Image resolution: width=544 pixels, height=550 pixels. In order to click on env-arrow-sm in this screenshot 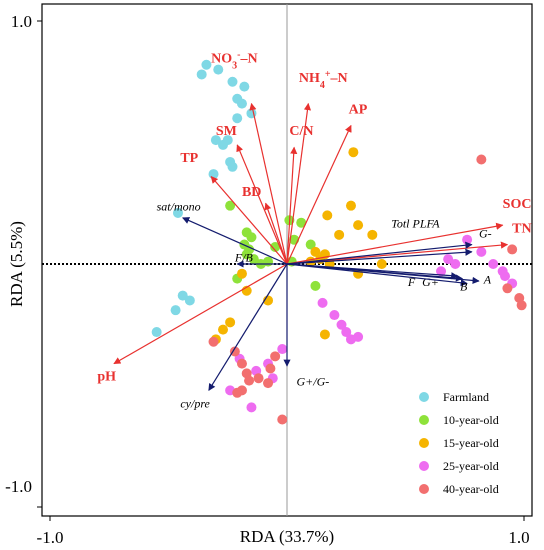, I will do `click(262, 204)`.